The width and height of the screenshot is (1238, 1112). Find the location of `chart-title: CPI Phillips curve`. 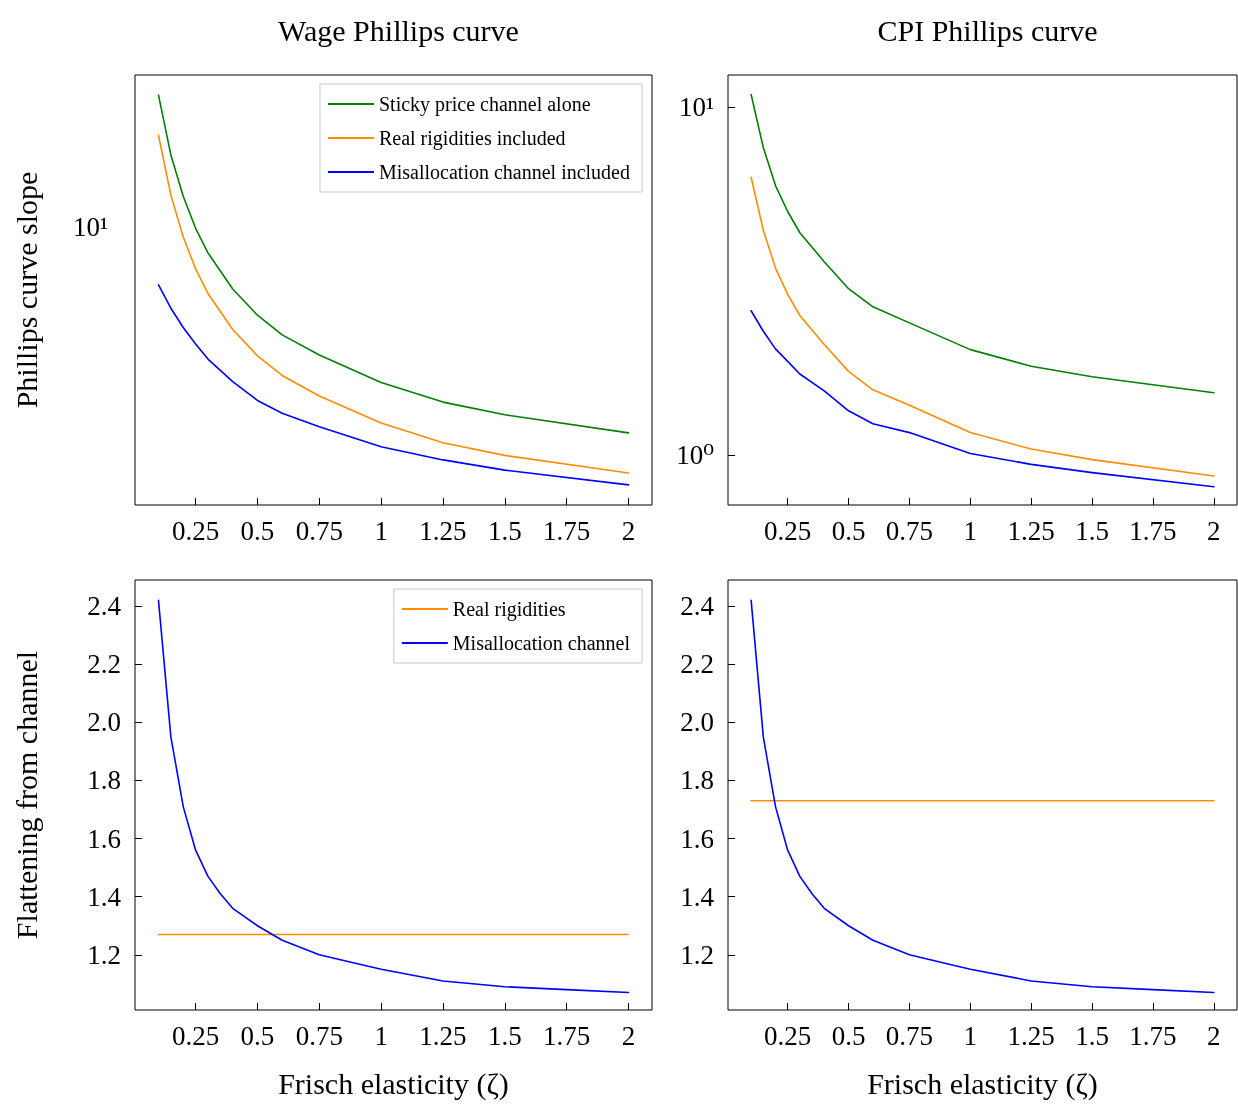

chart-title: CPI Phillips curve is located at coordinates (987, 30).